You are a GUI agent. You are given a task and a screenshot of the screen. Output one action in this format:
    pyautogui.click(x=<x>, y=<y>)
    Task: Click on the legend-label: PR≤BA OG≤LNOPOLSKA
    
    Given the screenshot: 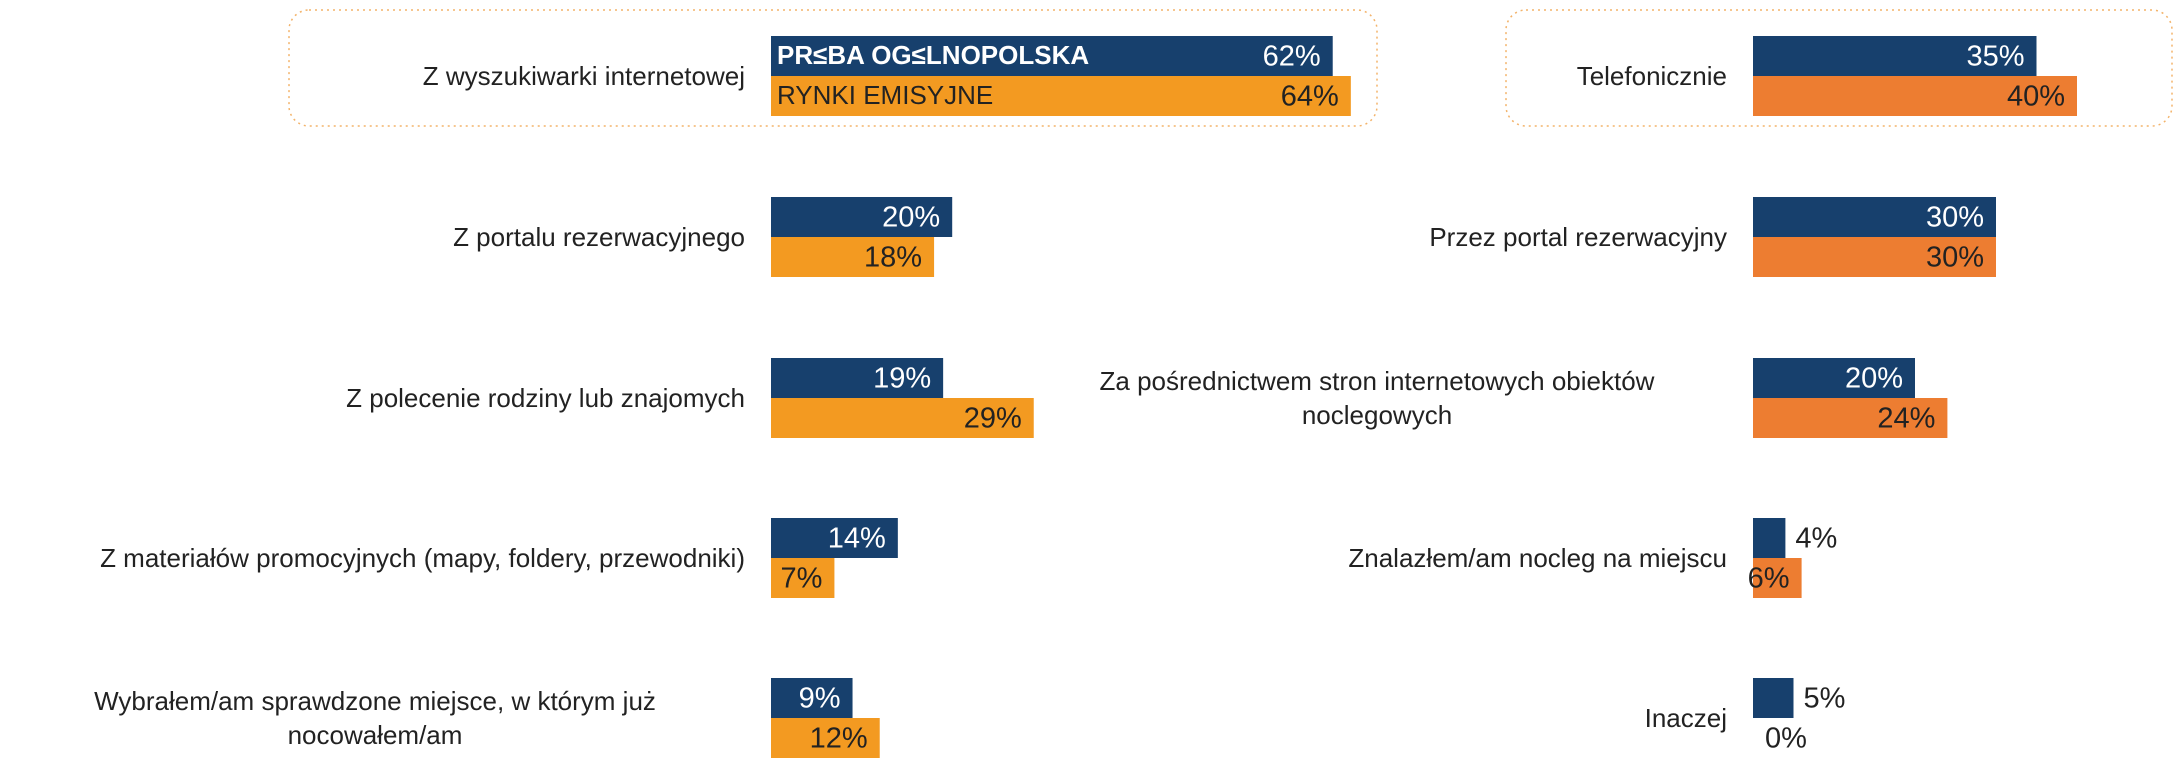 What is the action you would take?
    pyautogui.click(x=933, y=55)
    